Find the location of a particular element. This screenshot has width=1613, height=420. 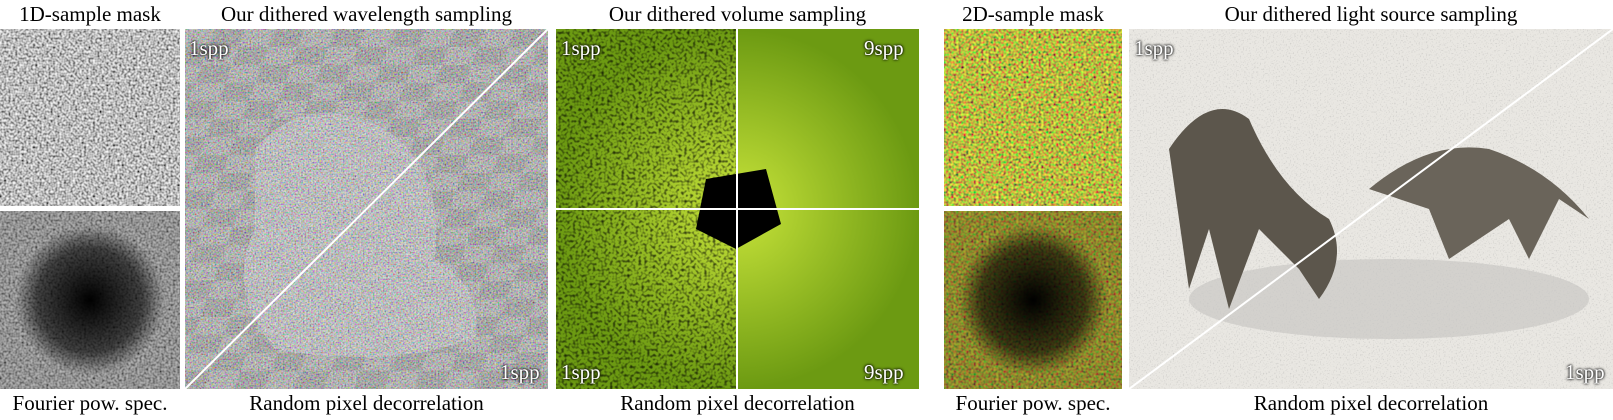

caption: Our dithered wavelength sampling is located at coordinates (366, 14).